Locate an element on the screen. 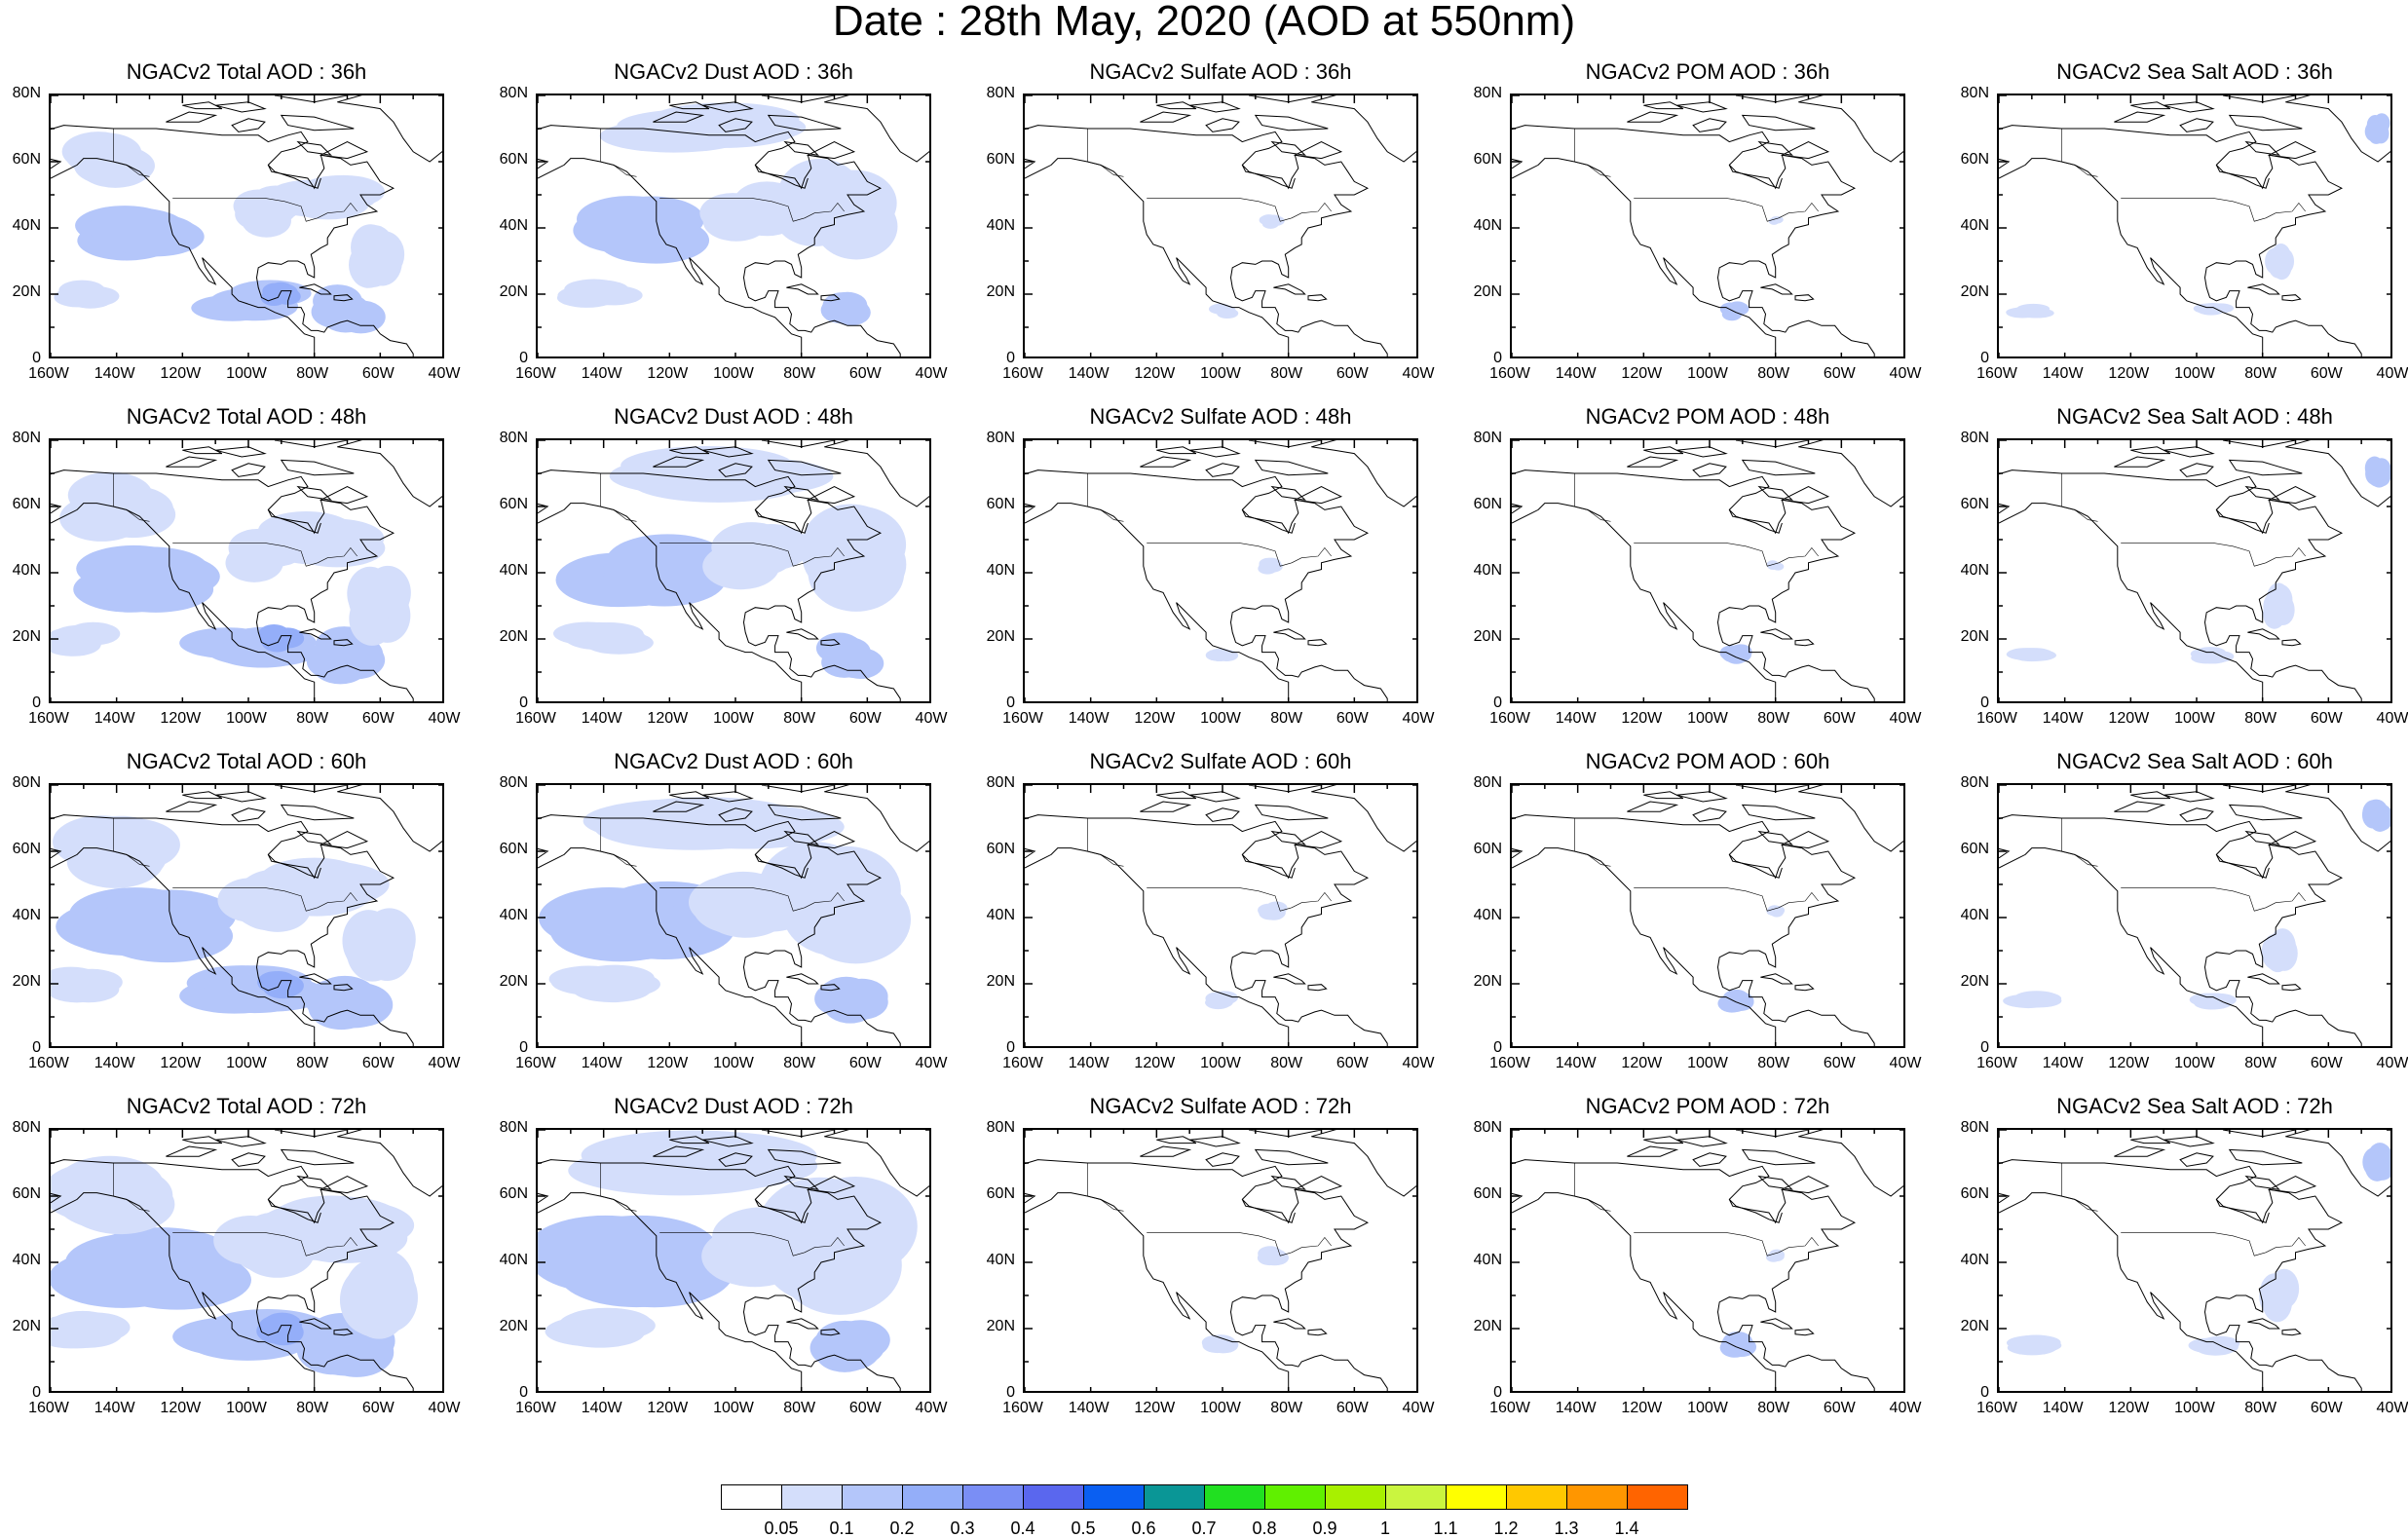  aerosol-field is located at coordinates (728, 1251).